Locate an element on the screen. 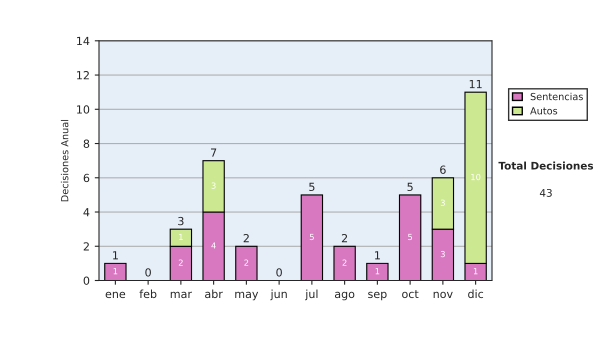 This screenshot has width=600, height=340. y-tick-label: 4 is located at coordinates (86, 212).